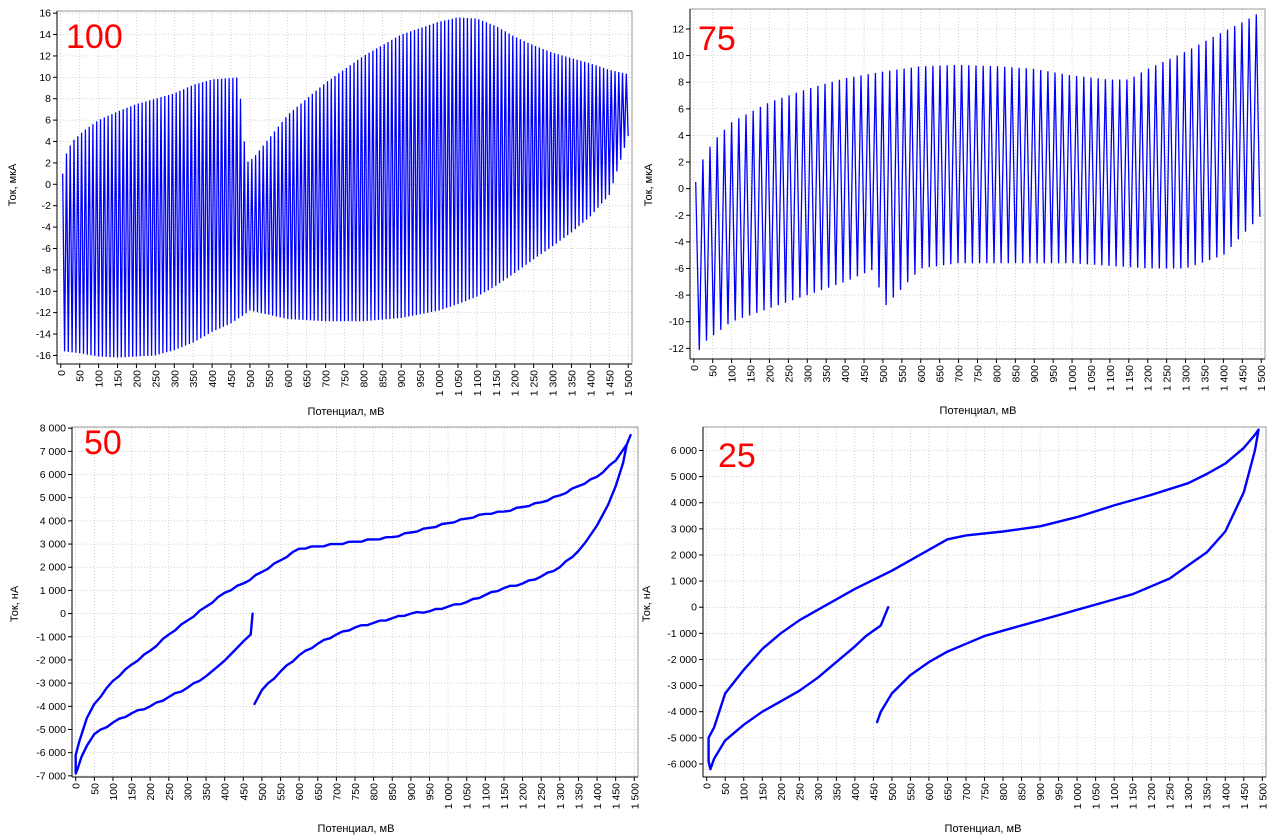 Image resolution: width=1270 pixels, height=836 pixels. I want to click on y-tick-label: -3 000, so click(682, 686).